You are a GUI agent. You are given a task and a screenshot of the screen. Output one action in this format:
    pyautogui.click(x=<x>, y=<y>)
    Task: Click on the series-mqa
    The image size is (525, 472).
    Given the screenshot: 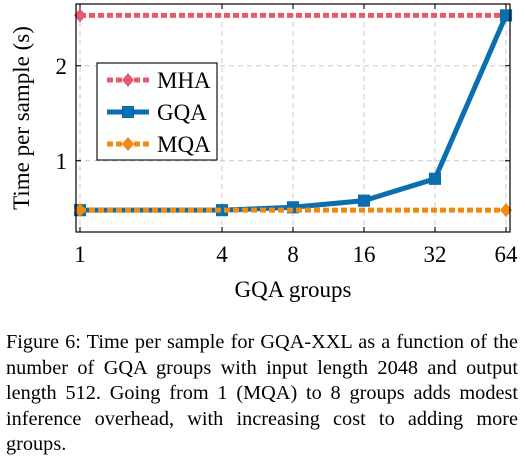 What is the action you would take?
    pyautogui.click(x=293, y=210)
    